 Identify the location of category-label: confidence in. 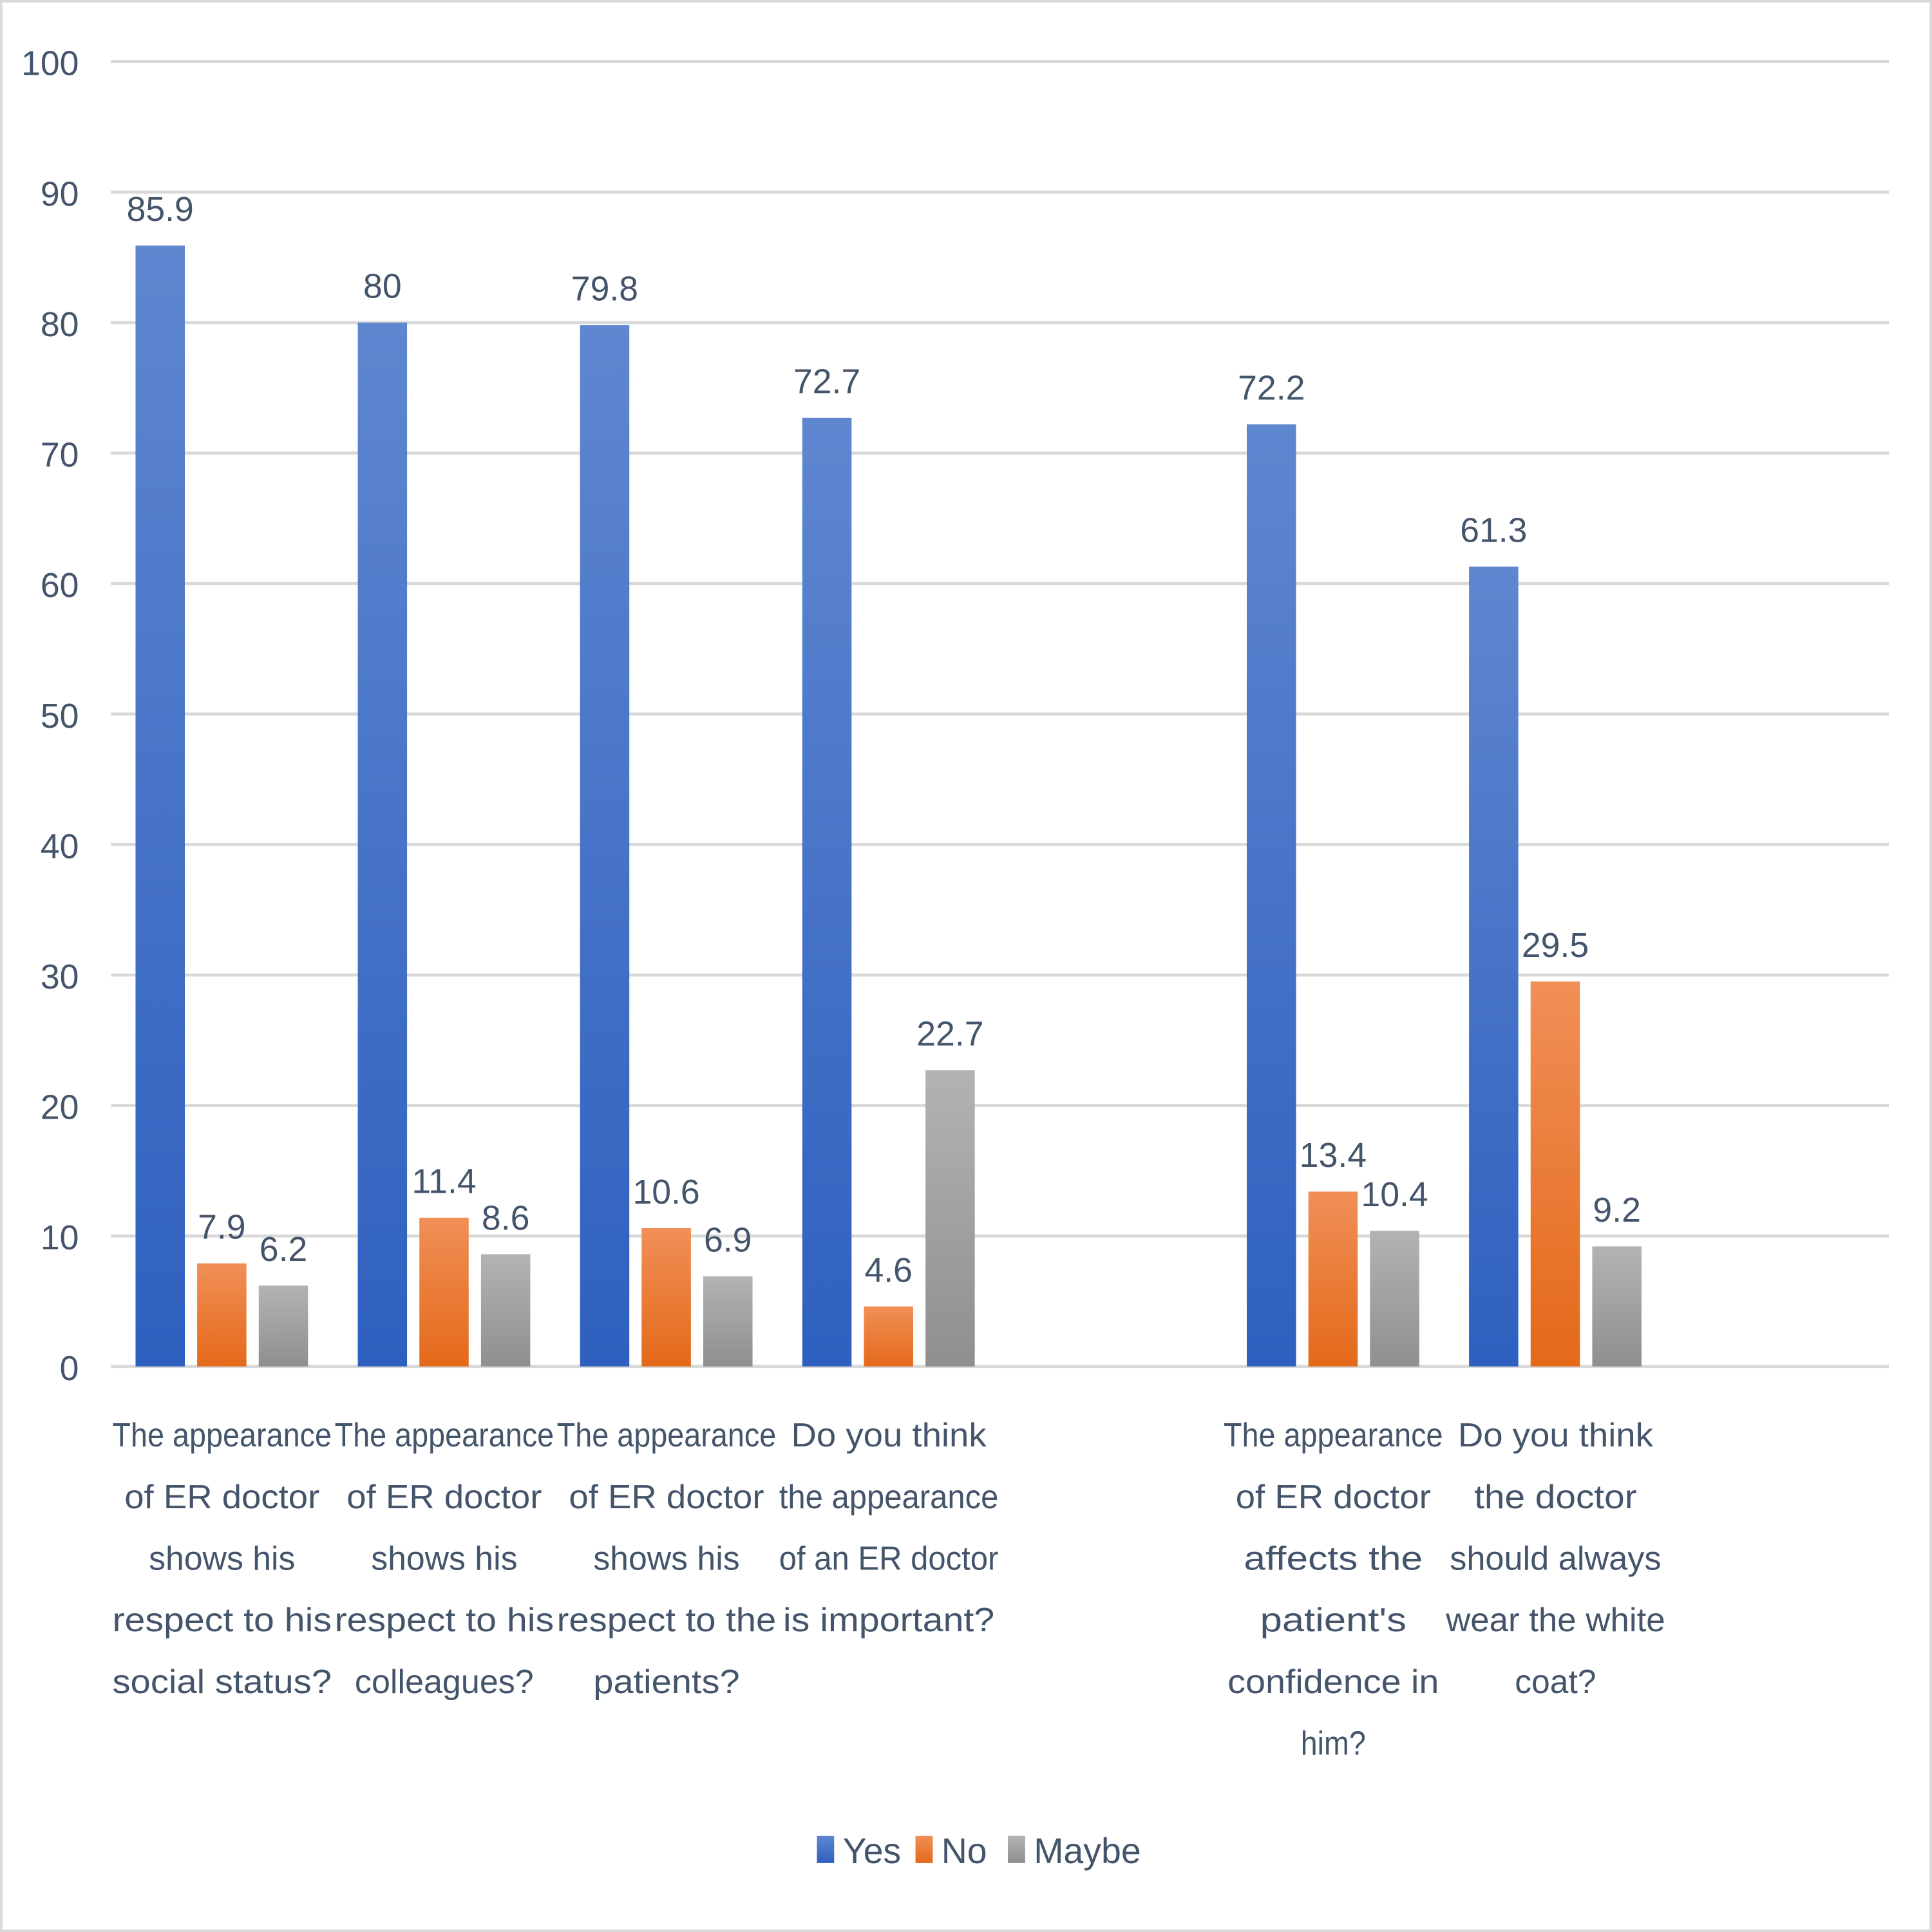
(1333, 1682).